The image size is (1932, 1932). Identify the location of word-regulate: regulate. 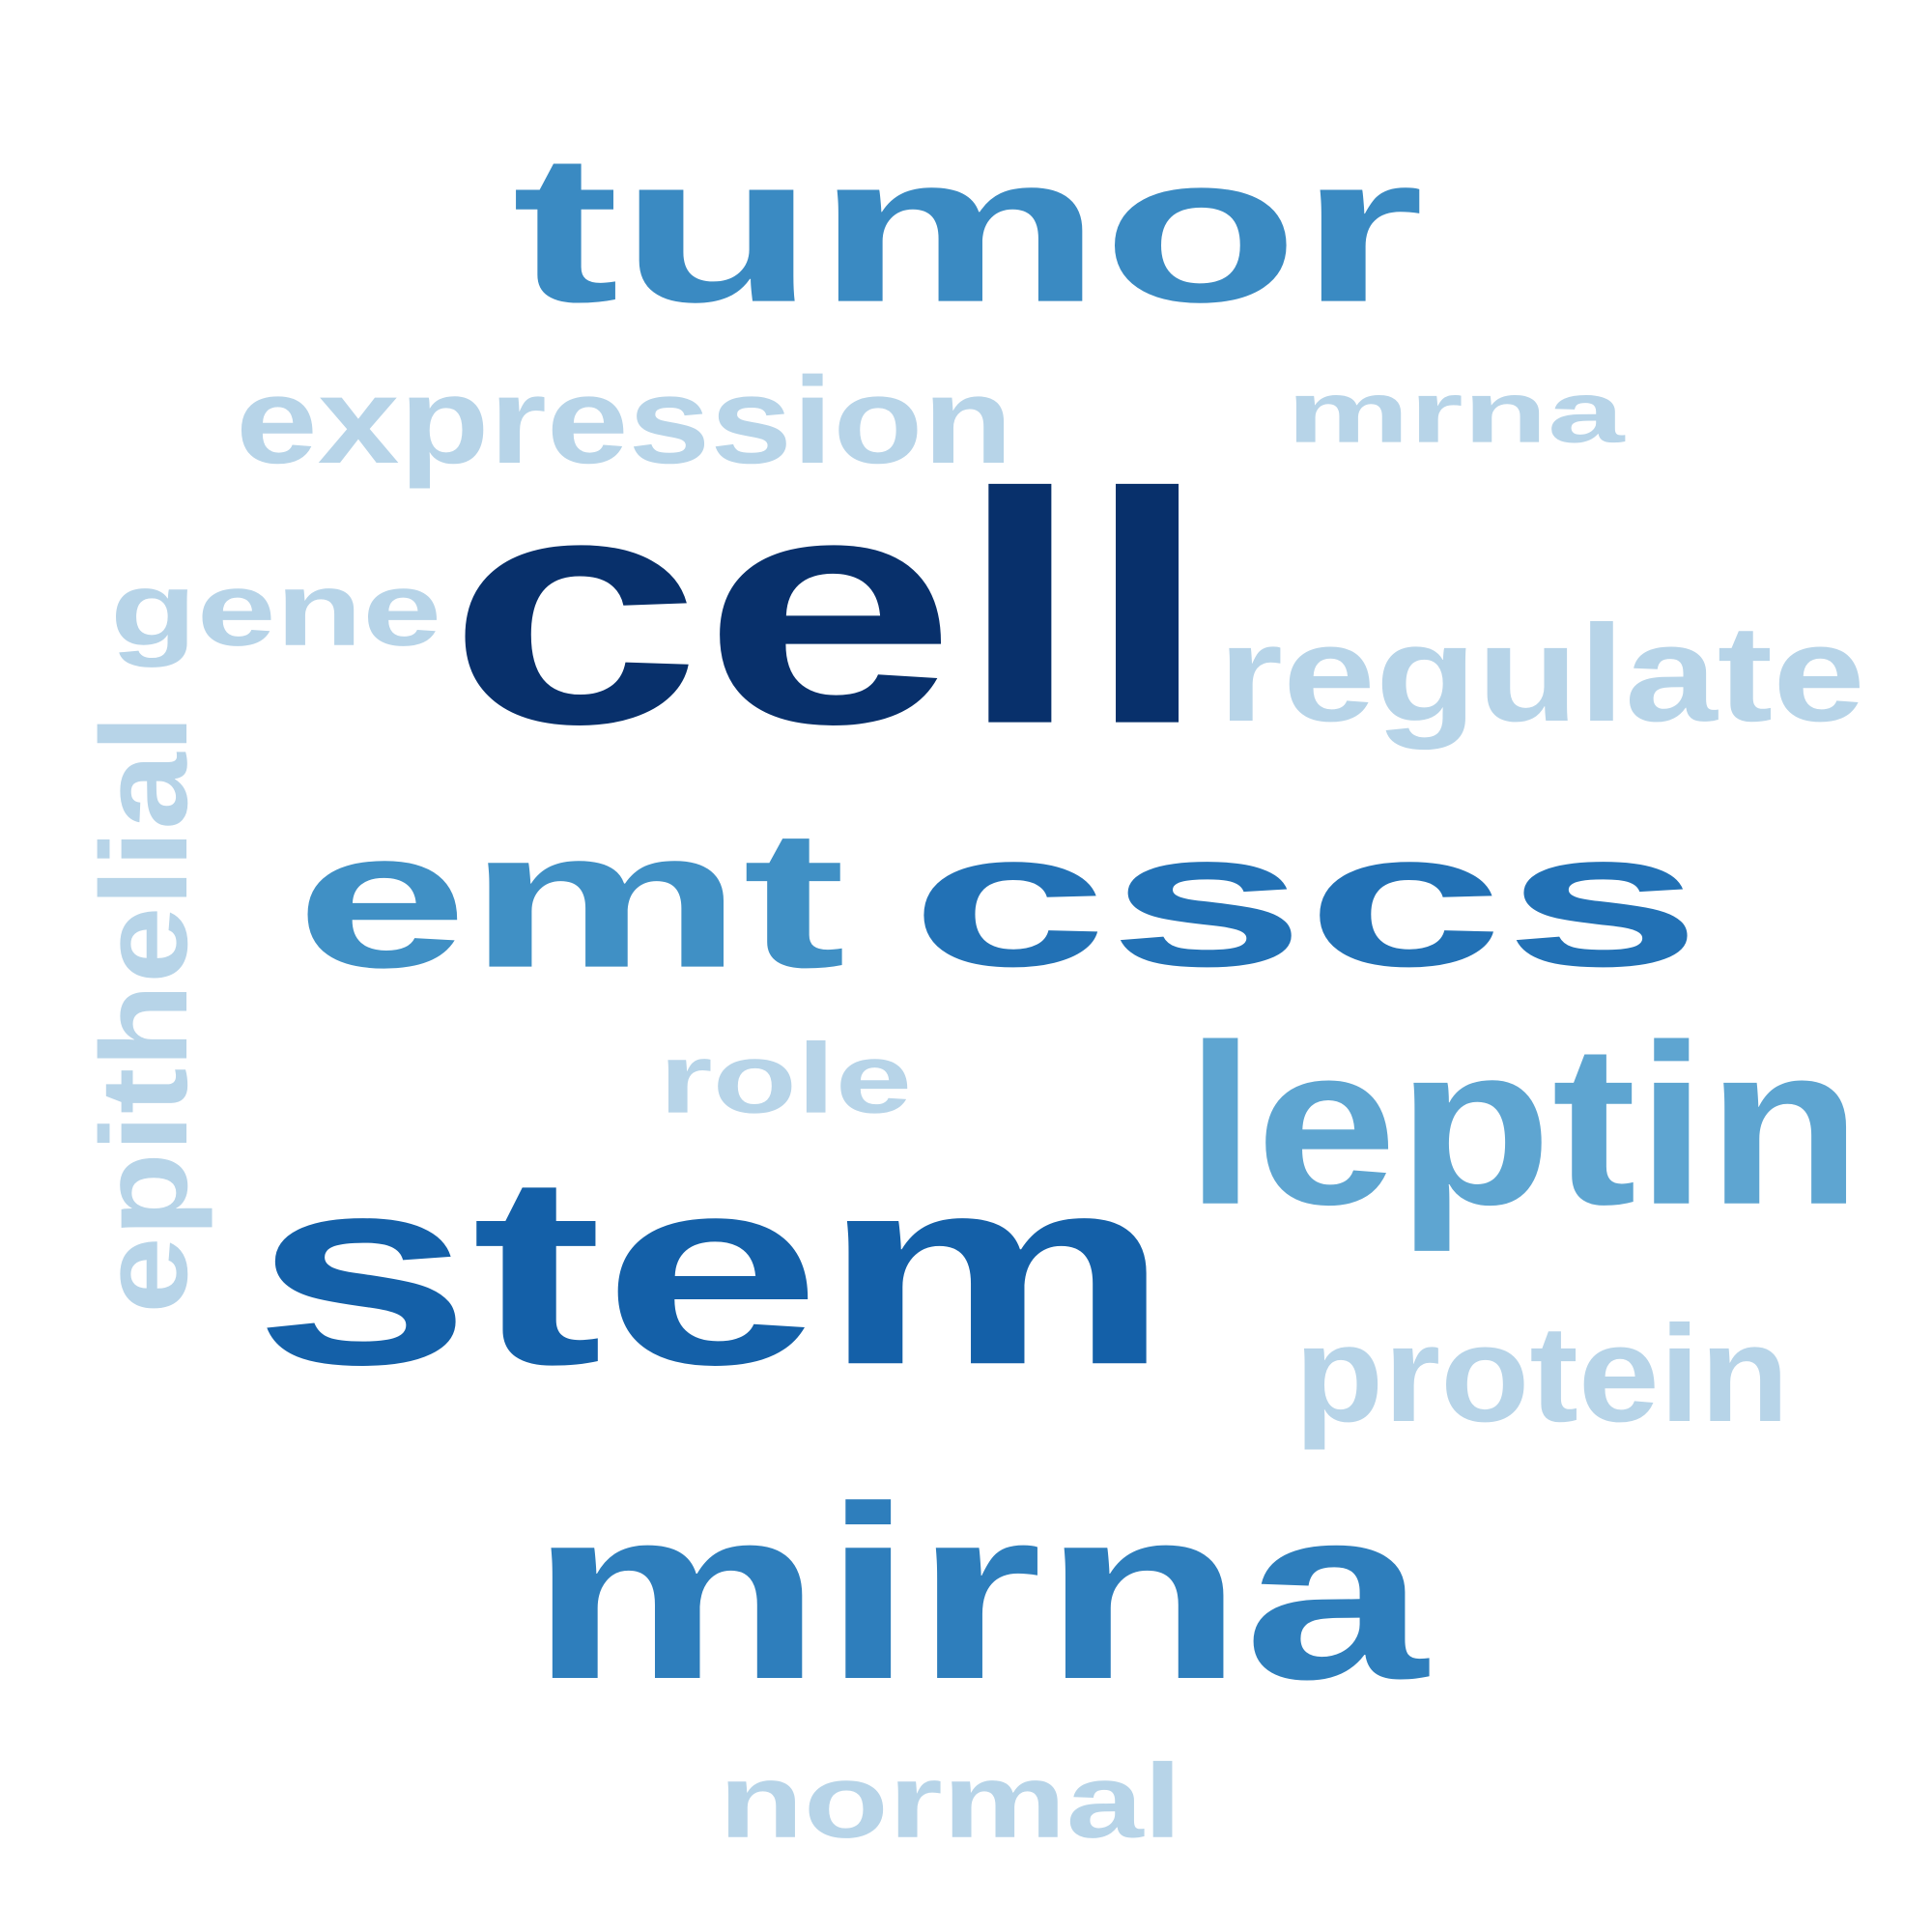
(1541, 674).